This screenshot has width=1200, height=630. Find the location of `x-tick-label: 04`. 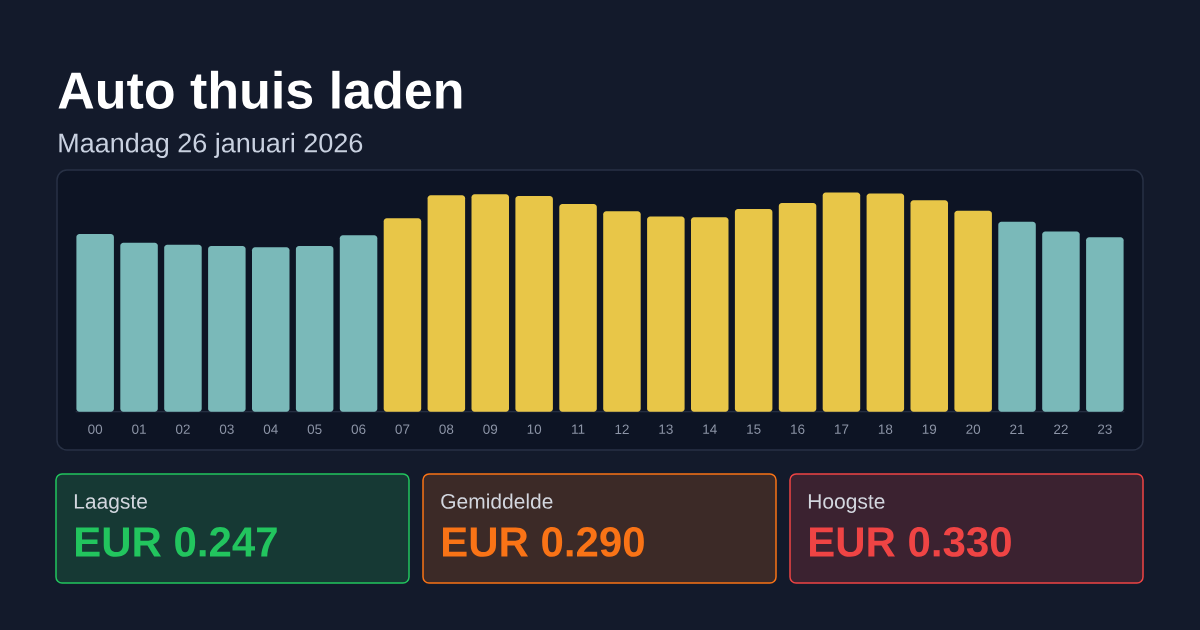

x-tick-label: 04 is located at coordinates (270, 429).